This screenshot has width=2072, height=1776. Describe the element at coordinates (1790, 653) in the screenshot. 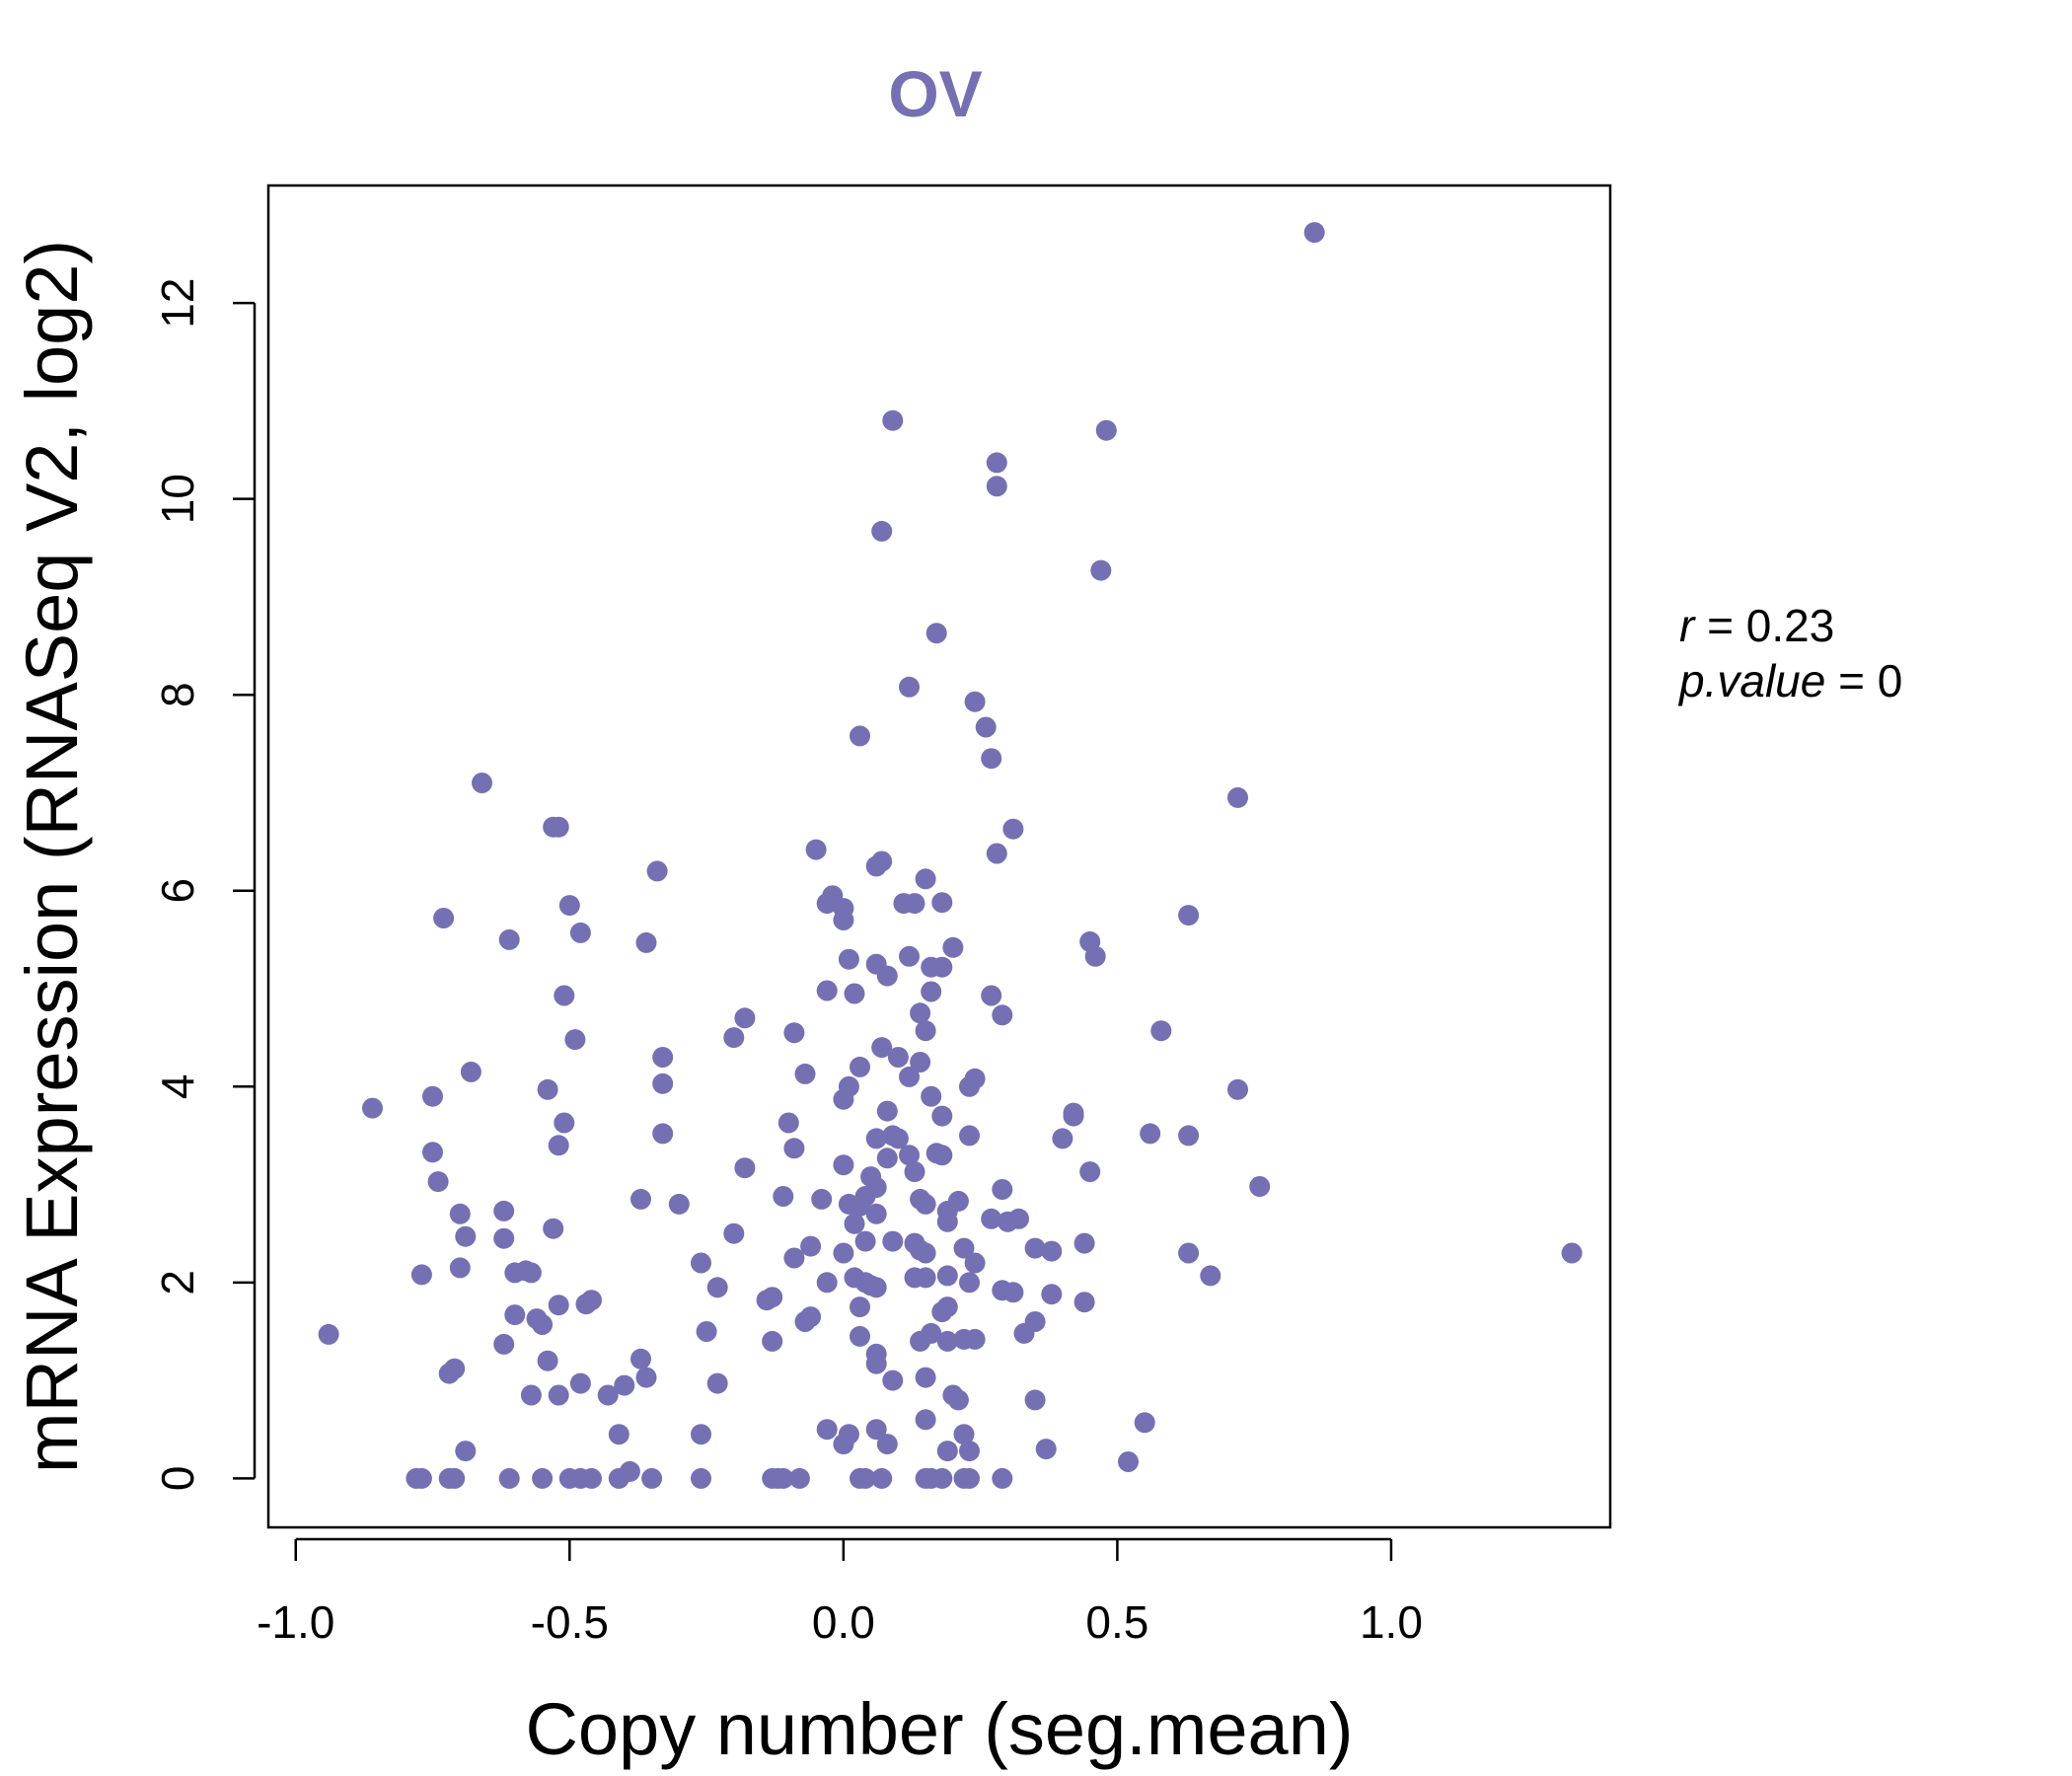

I see `correlation-annotation: r = 0.23 p.value = 0` at that location.